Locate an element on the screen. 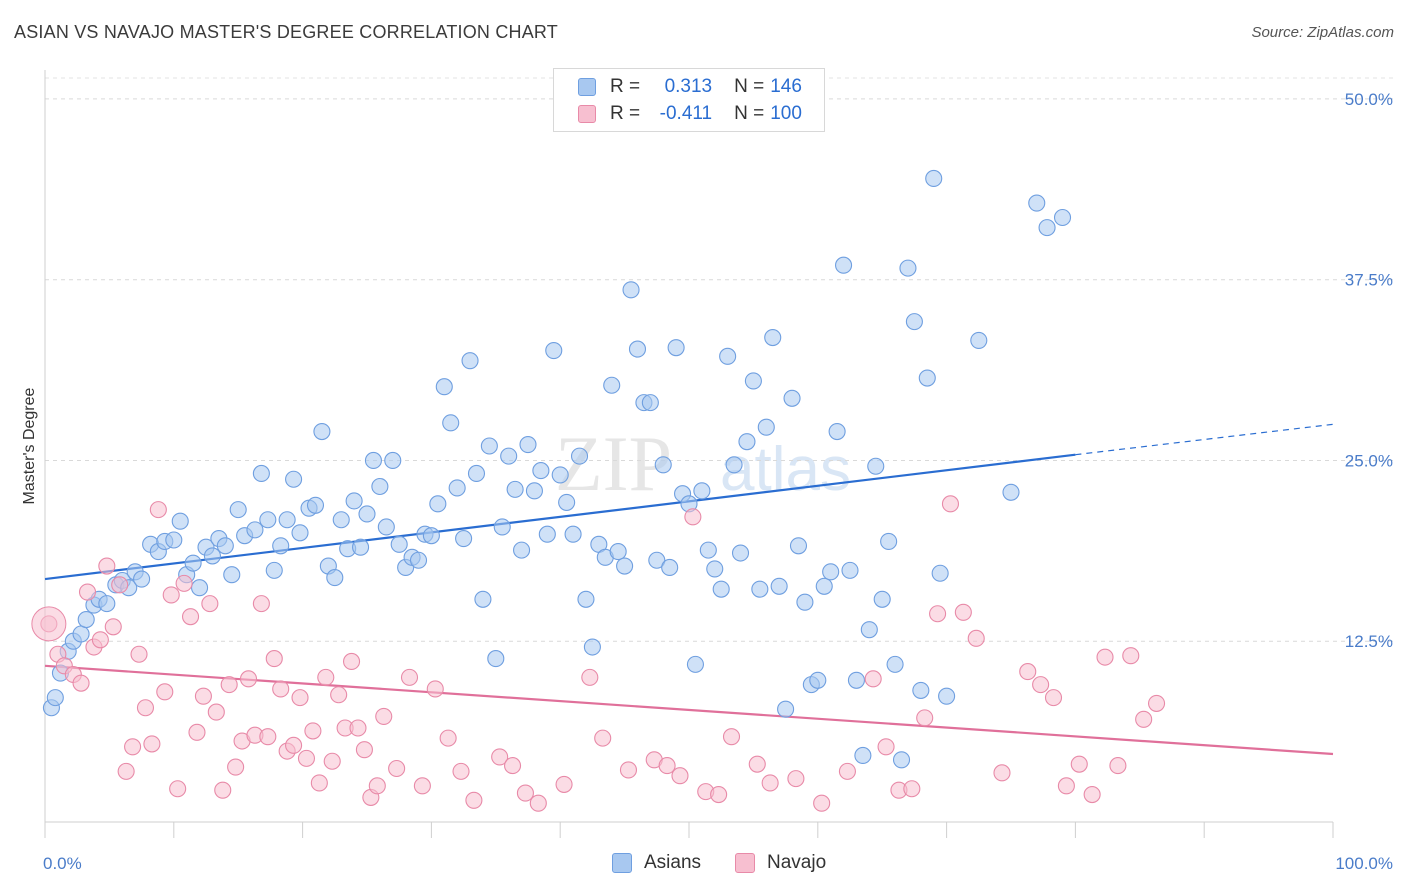 The image size is (1406, 892). legend-label-navajo: Navajo is located at coordinates (797, 862).